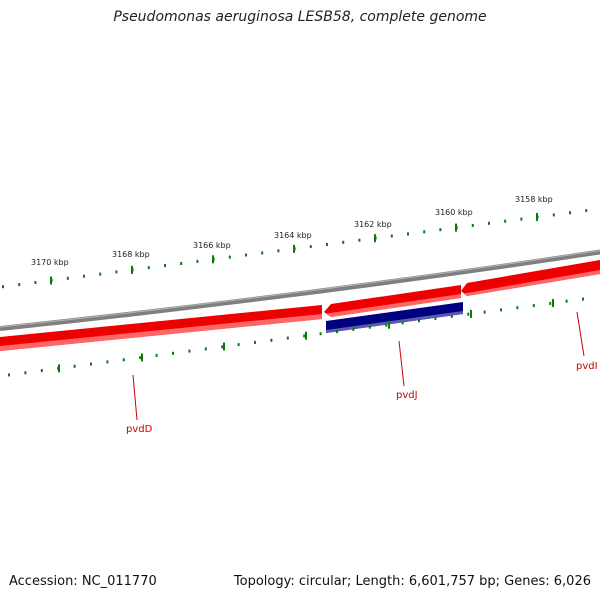 The height and width of the screenshot is (600, 600). What do you see at coordinates (135, 397) in the screenshot?
I see `leader-line-pvdD` at bounding box center [135, 397].